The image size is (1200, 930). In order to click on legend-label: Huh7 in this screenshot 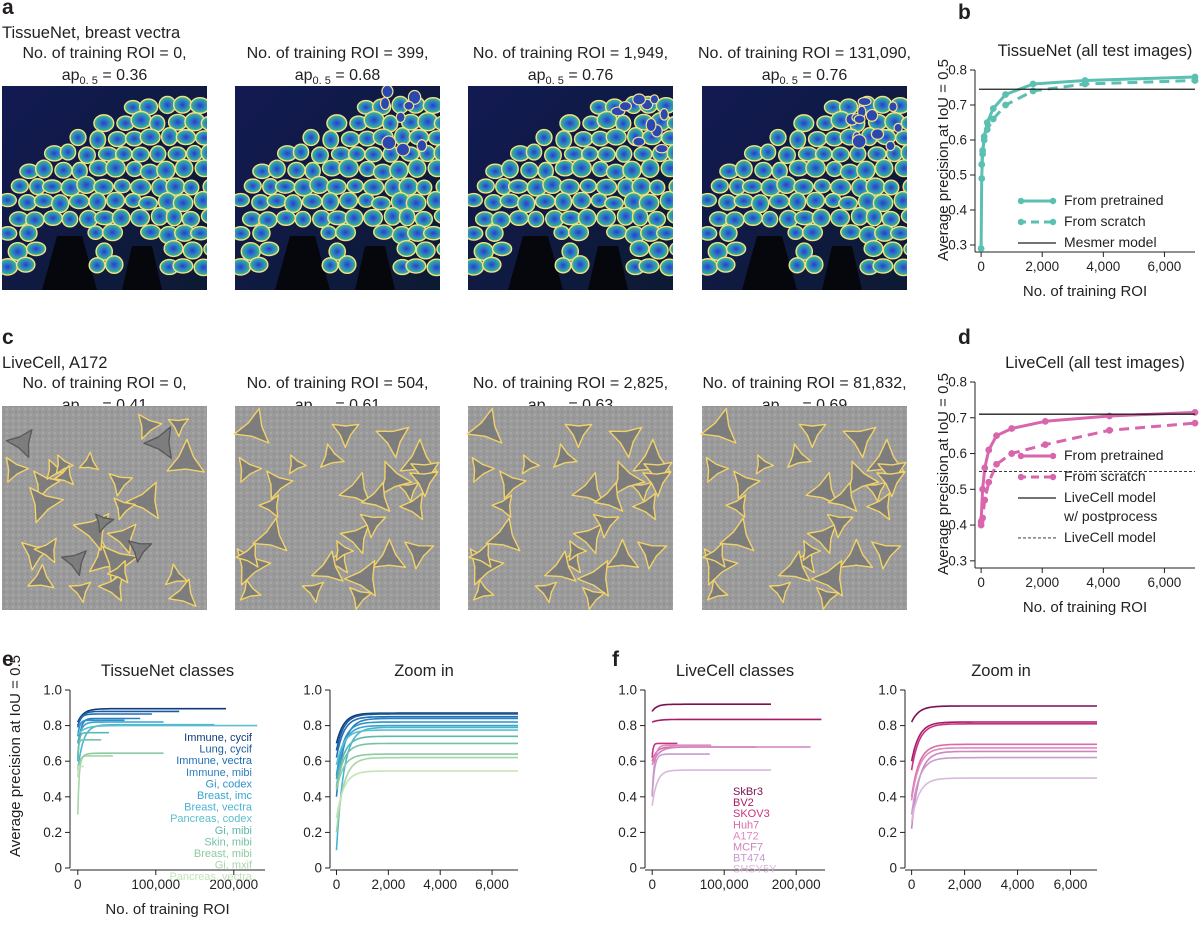, I will do `click(746, 825)`.